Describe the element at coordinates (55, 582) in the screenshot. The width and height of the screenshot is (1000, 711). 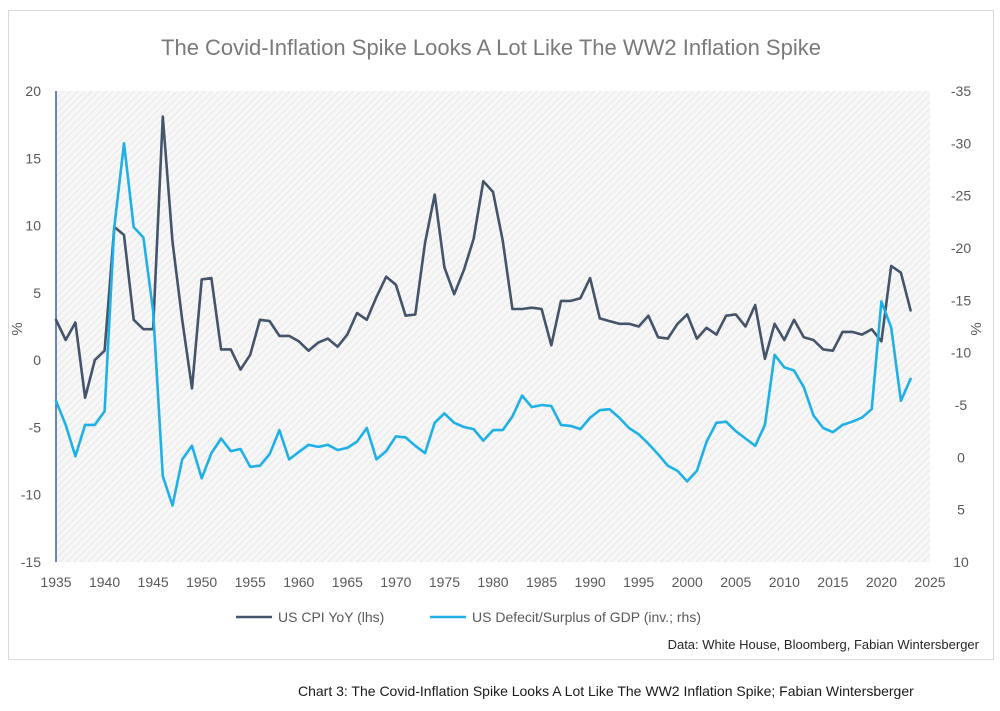
I see `x-tick-label: 1935` at that location.